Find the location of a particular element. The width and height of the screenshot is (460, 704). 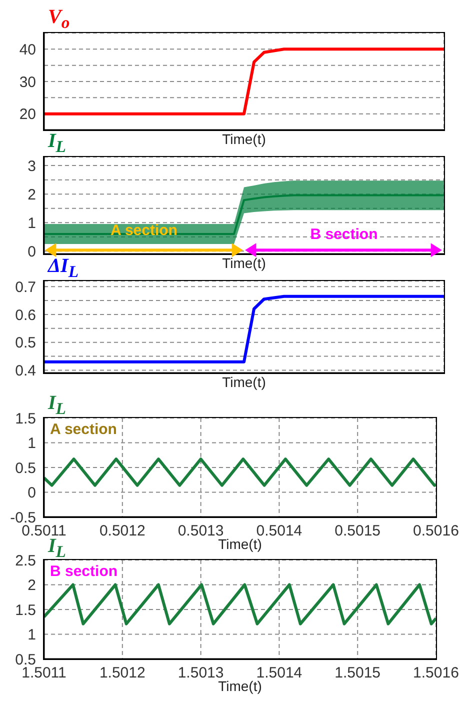

y-tick-label: 30 is located at coordinates (27, 82).